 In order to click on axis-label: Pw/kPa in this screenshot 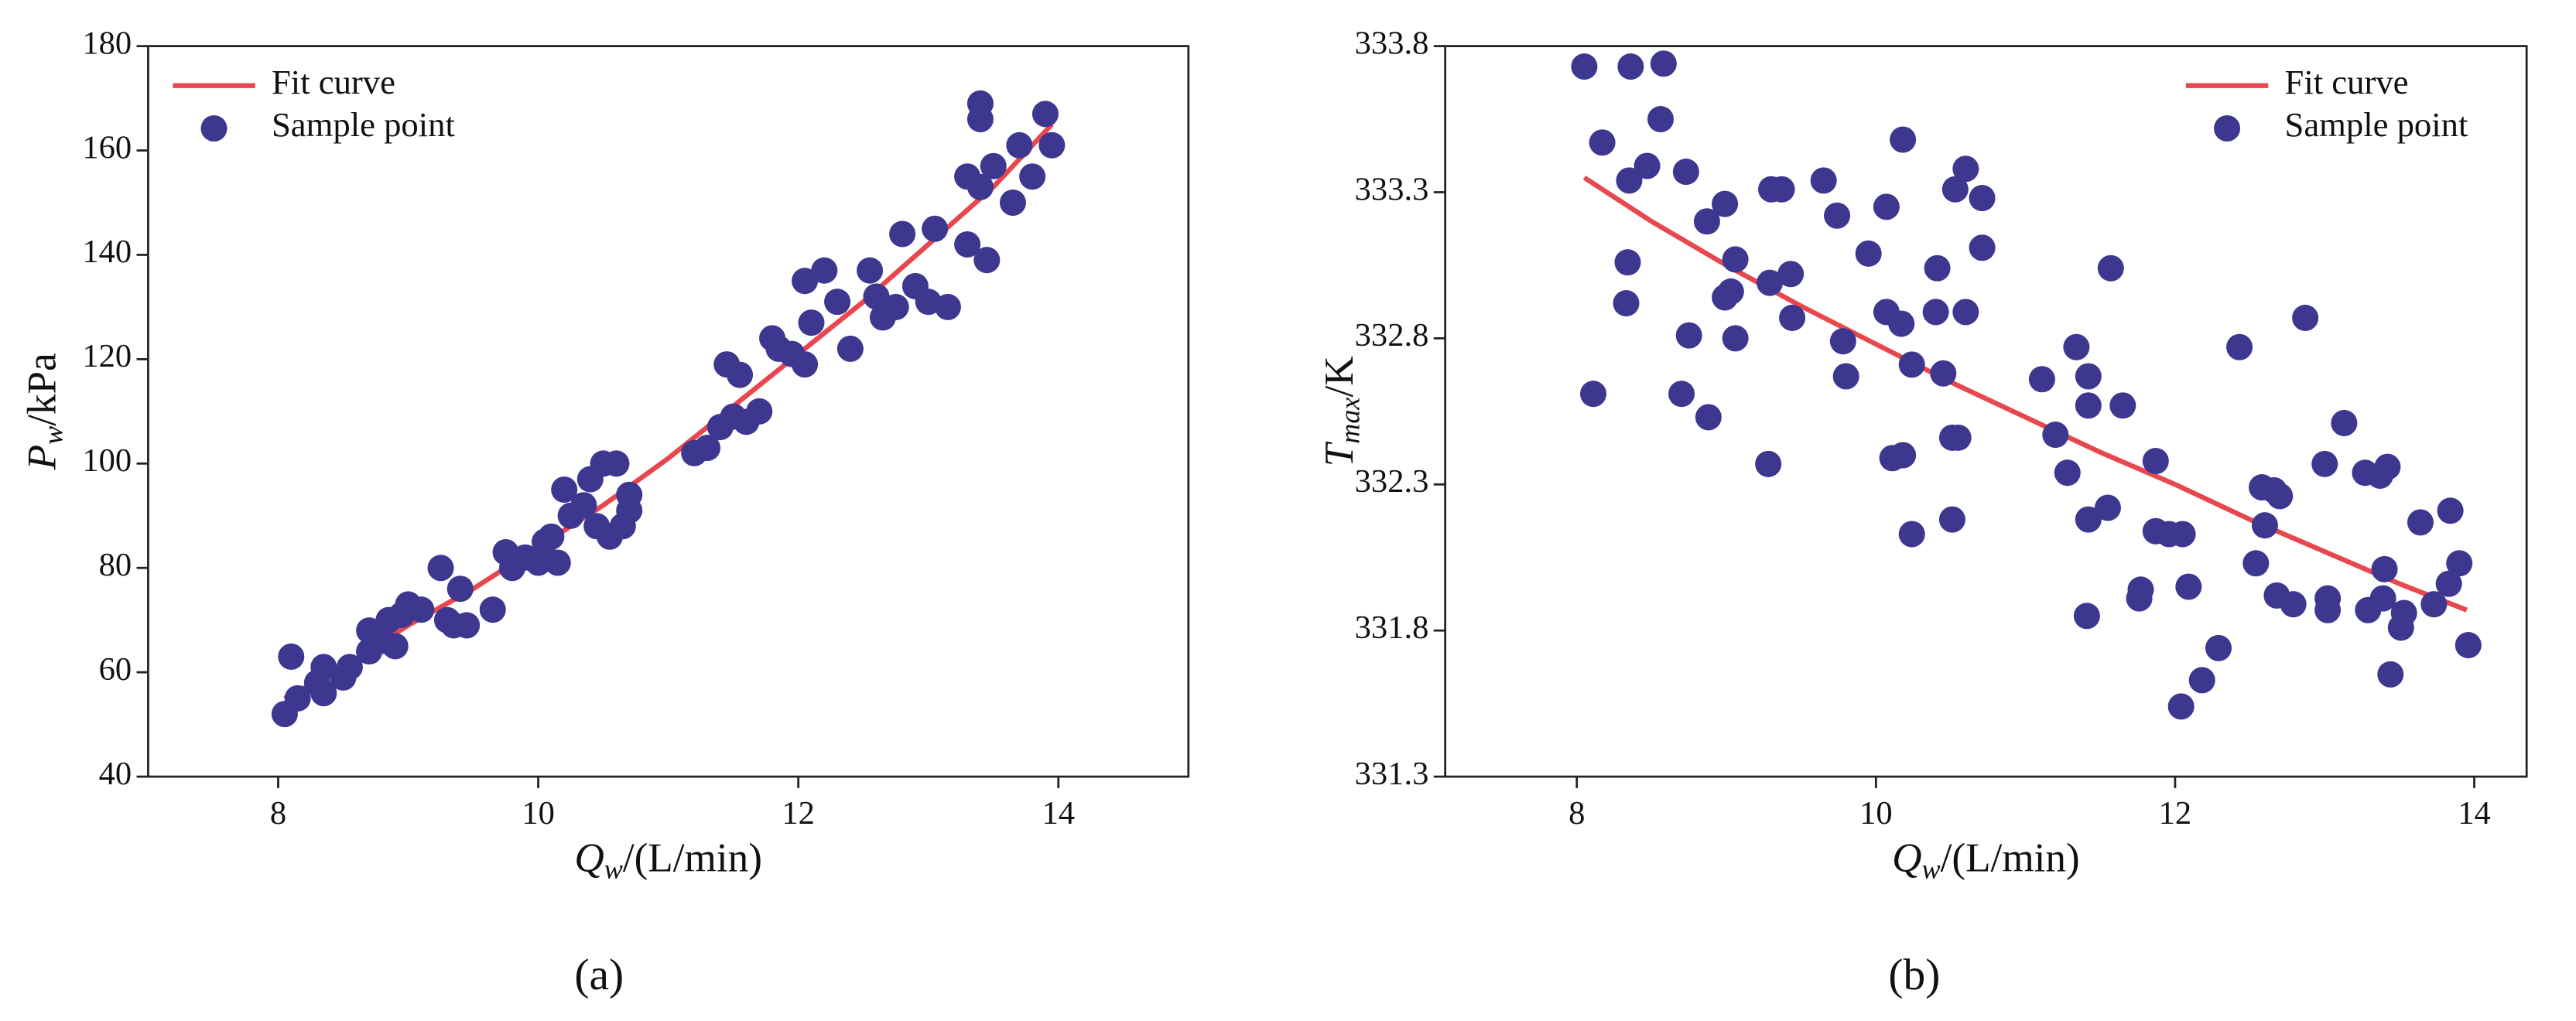, I will do `click(44, 411)`.